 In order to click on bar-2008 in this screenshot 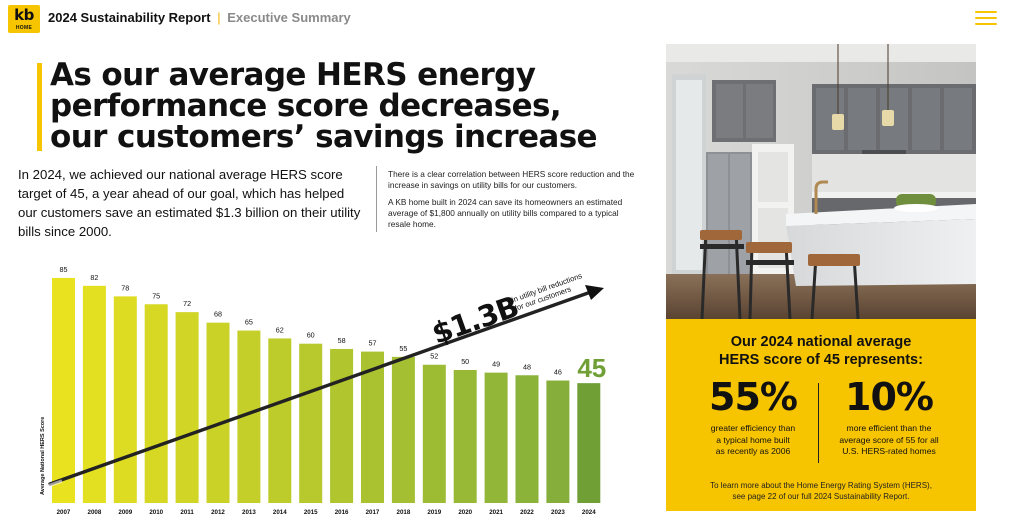, I will do `click(94, 394)`.